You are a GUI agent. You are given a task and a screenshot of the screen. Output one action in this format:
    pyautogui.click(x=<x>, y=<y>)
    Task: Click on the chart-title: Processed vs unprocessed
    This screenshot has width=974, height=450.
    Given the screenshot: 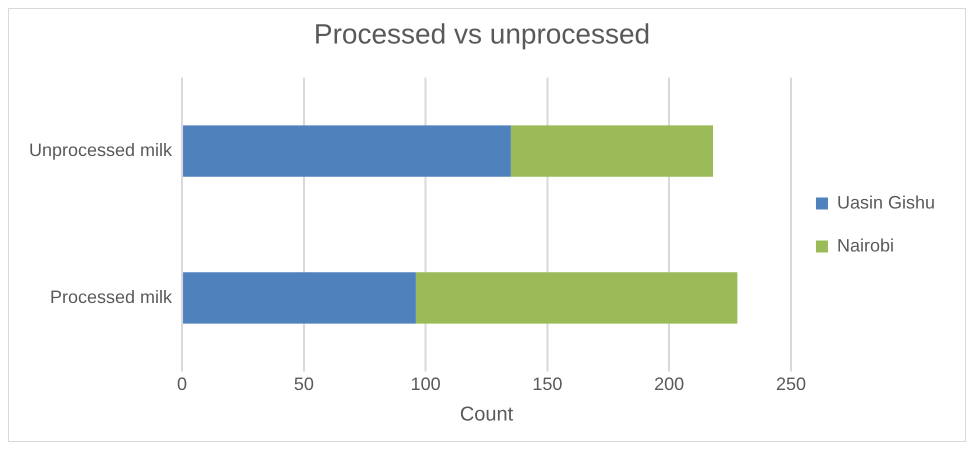 What is the action you would take?
    pyautogui.click(x=482, y=34)
    